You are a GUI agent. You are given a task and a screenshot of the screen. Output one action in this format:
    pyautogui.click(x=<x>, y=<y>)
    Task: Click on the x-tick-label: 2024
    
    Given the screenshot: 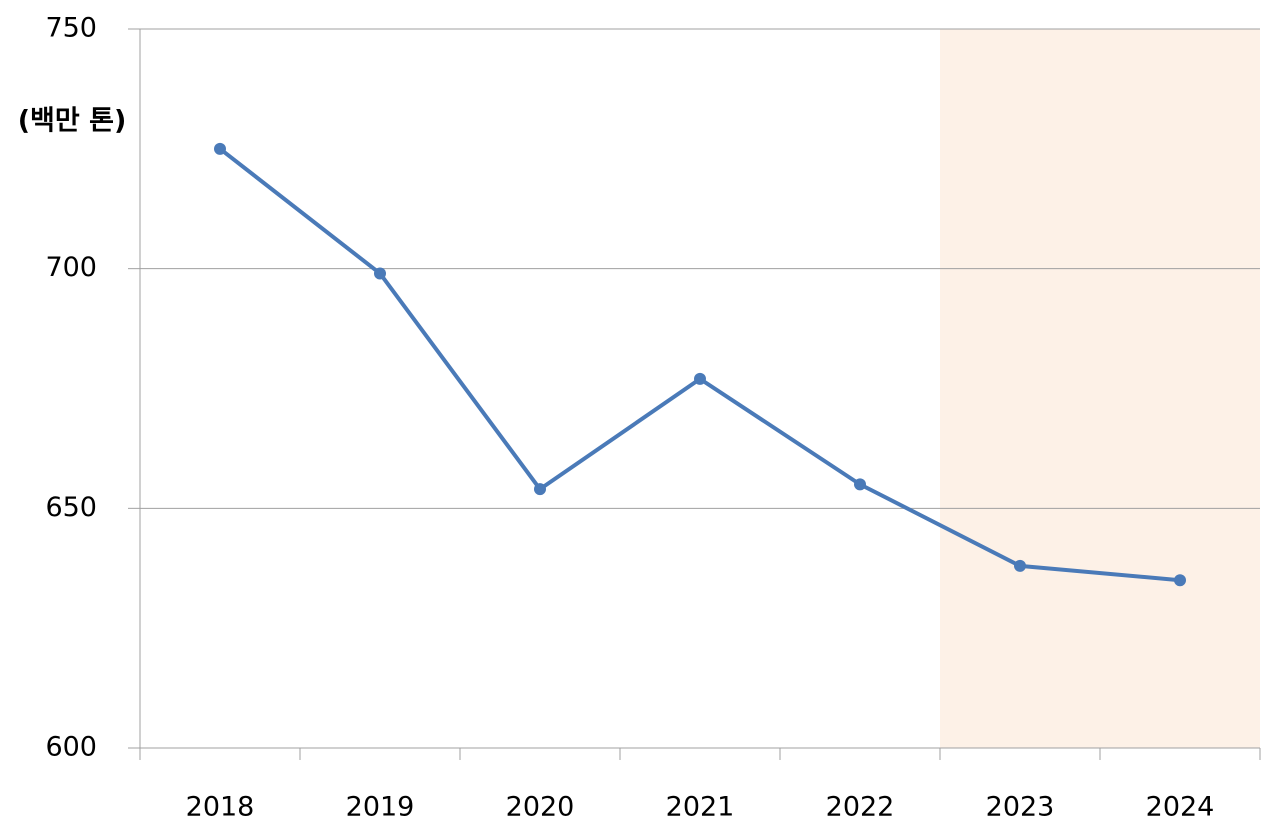 What is the action you would take?
    pyautogui.click(x=1180, y=807)
    